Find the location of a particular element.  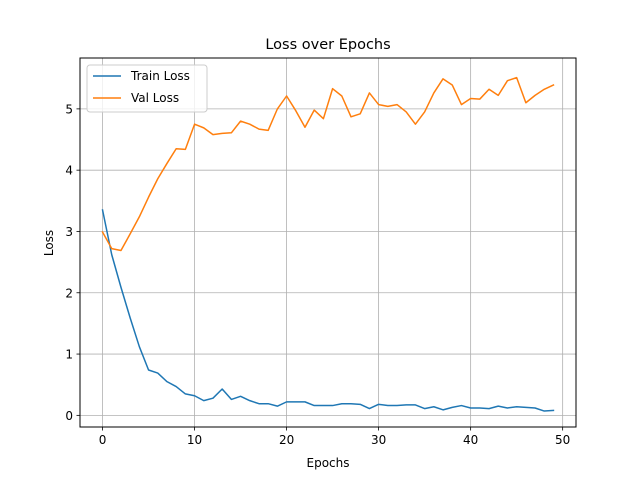

legend-label-val-loss: Val Loss is located at coordinates (155, 98).